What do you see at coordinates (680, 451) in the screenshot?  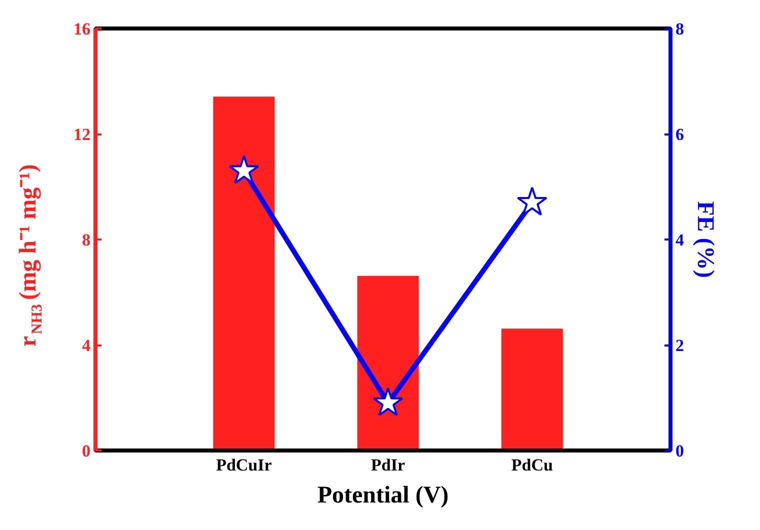 I see `y2-tick-label: 0` at bounding box center [680, 451].